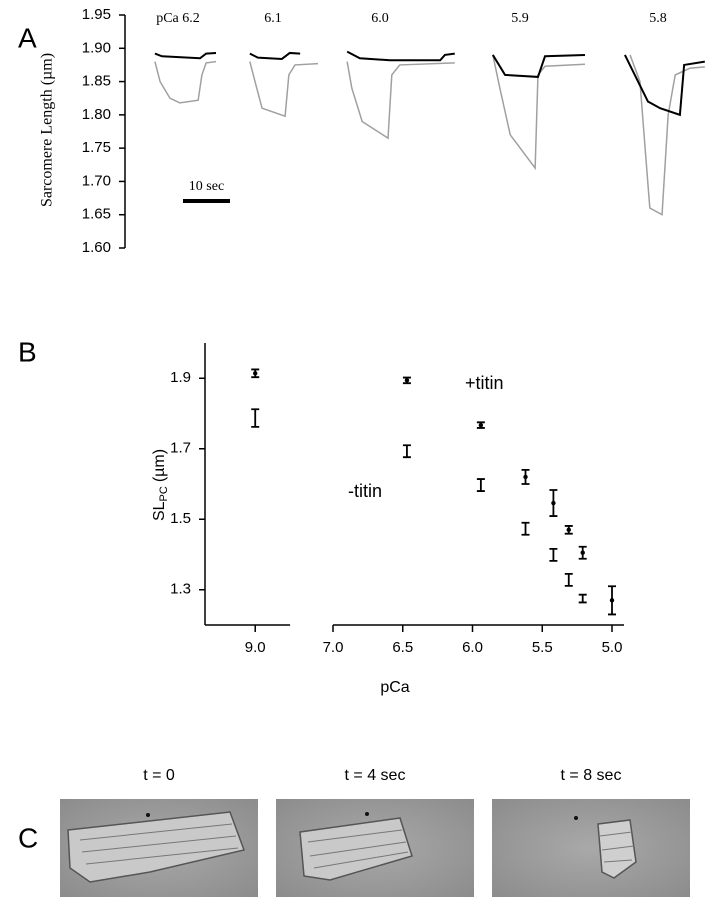 The width and height of the screenshot is (712, 899). Describe the element at coordinates (658, 18) in the screenshot. I see `annotation: 5.8` at that location.